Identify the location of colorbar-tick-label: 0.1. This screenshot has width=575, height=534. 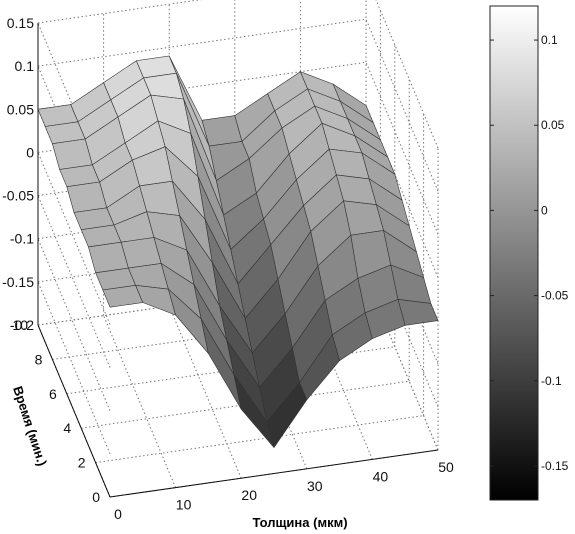
(549, 40).